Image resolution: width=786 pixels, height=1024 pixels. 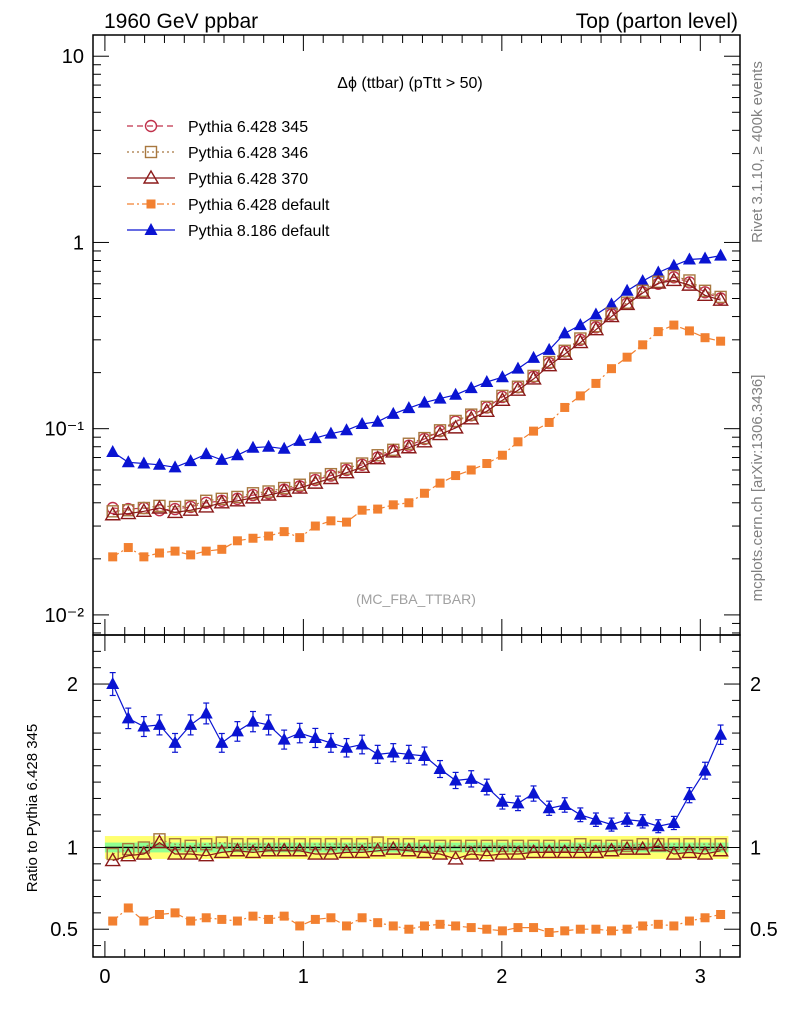 I want to click on main-annotation: (MC_FBA_TTBAR), so click(x=416, y=599).